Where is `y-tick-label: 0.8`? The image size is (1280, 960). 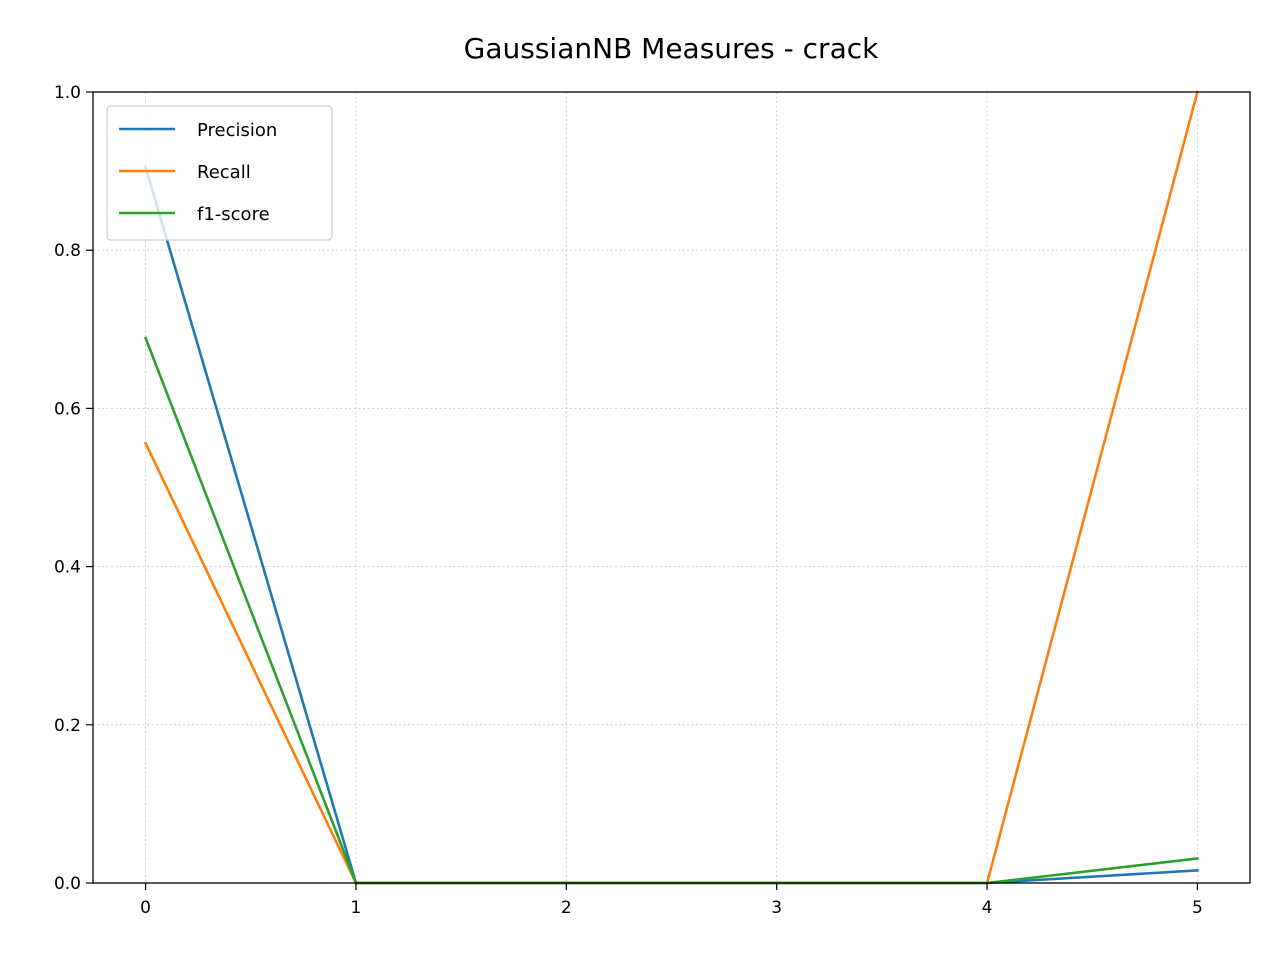
y-tick-label: 0.8 is located at coordinates (67, 251).